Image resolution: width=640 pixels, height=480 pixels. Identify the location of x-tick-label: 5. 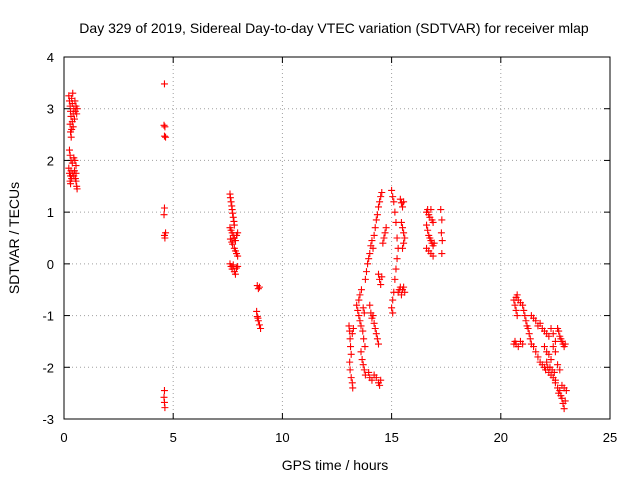
(173, 437).